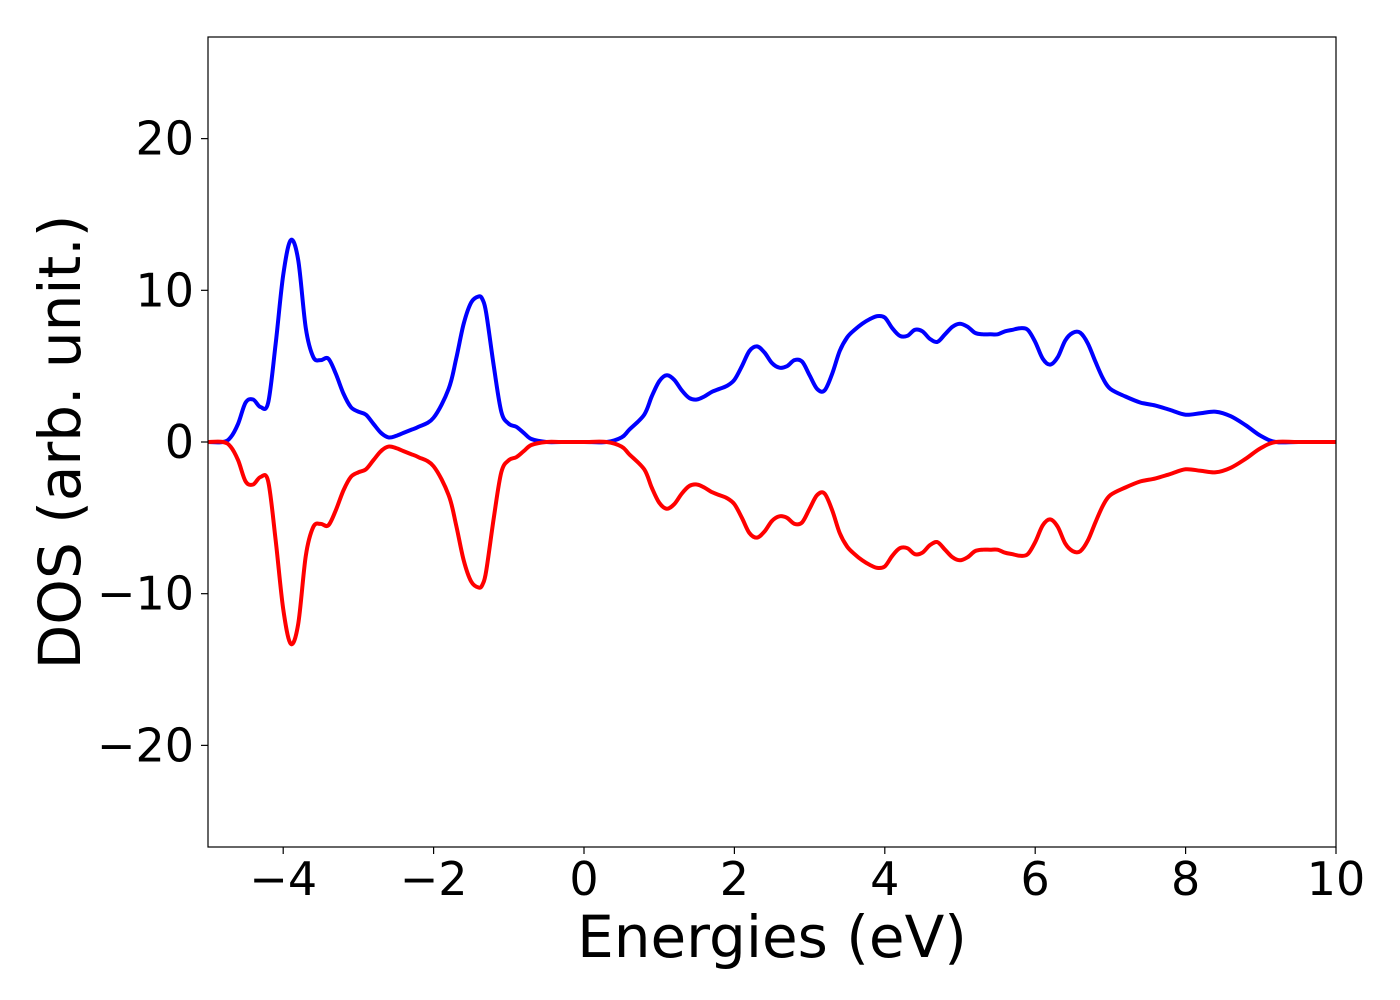  What do you see at coordinates (807, 876) in the screenshot?
I see `x-axis-ticks: −4 −2 0 2 4 6 8 10` at bounding box center [807, 876].